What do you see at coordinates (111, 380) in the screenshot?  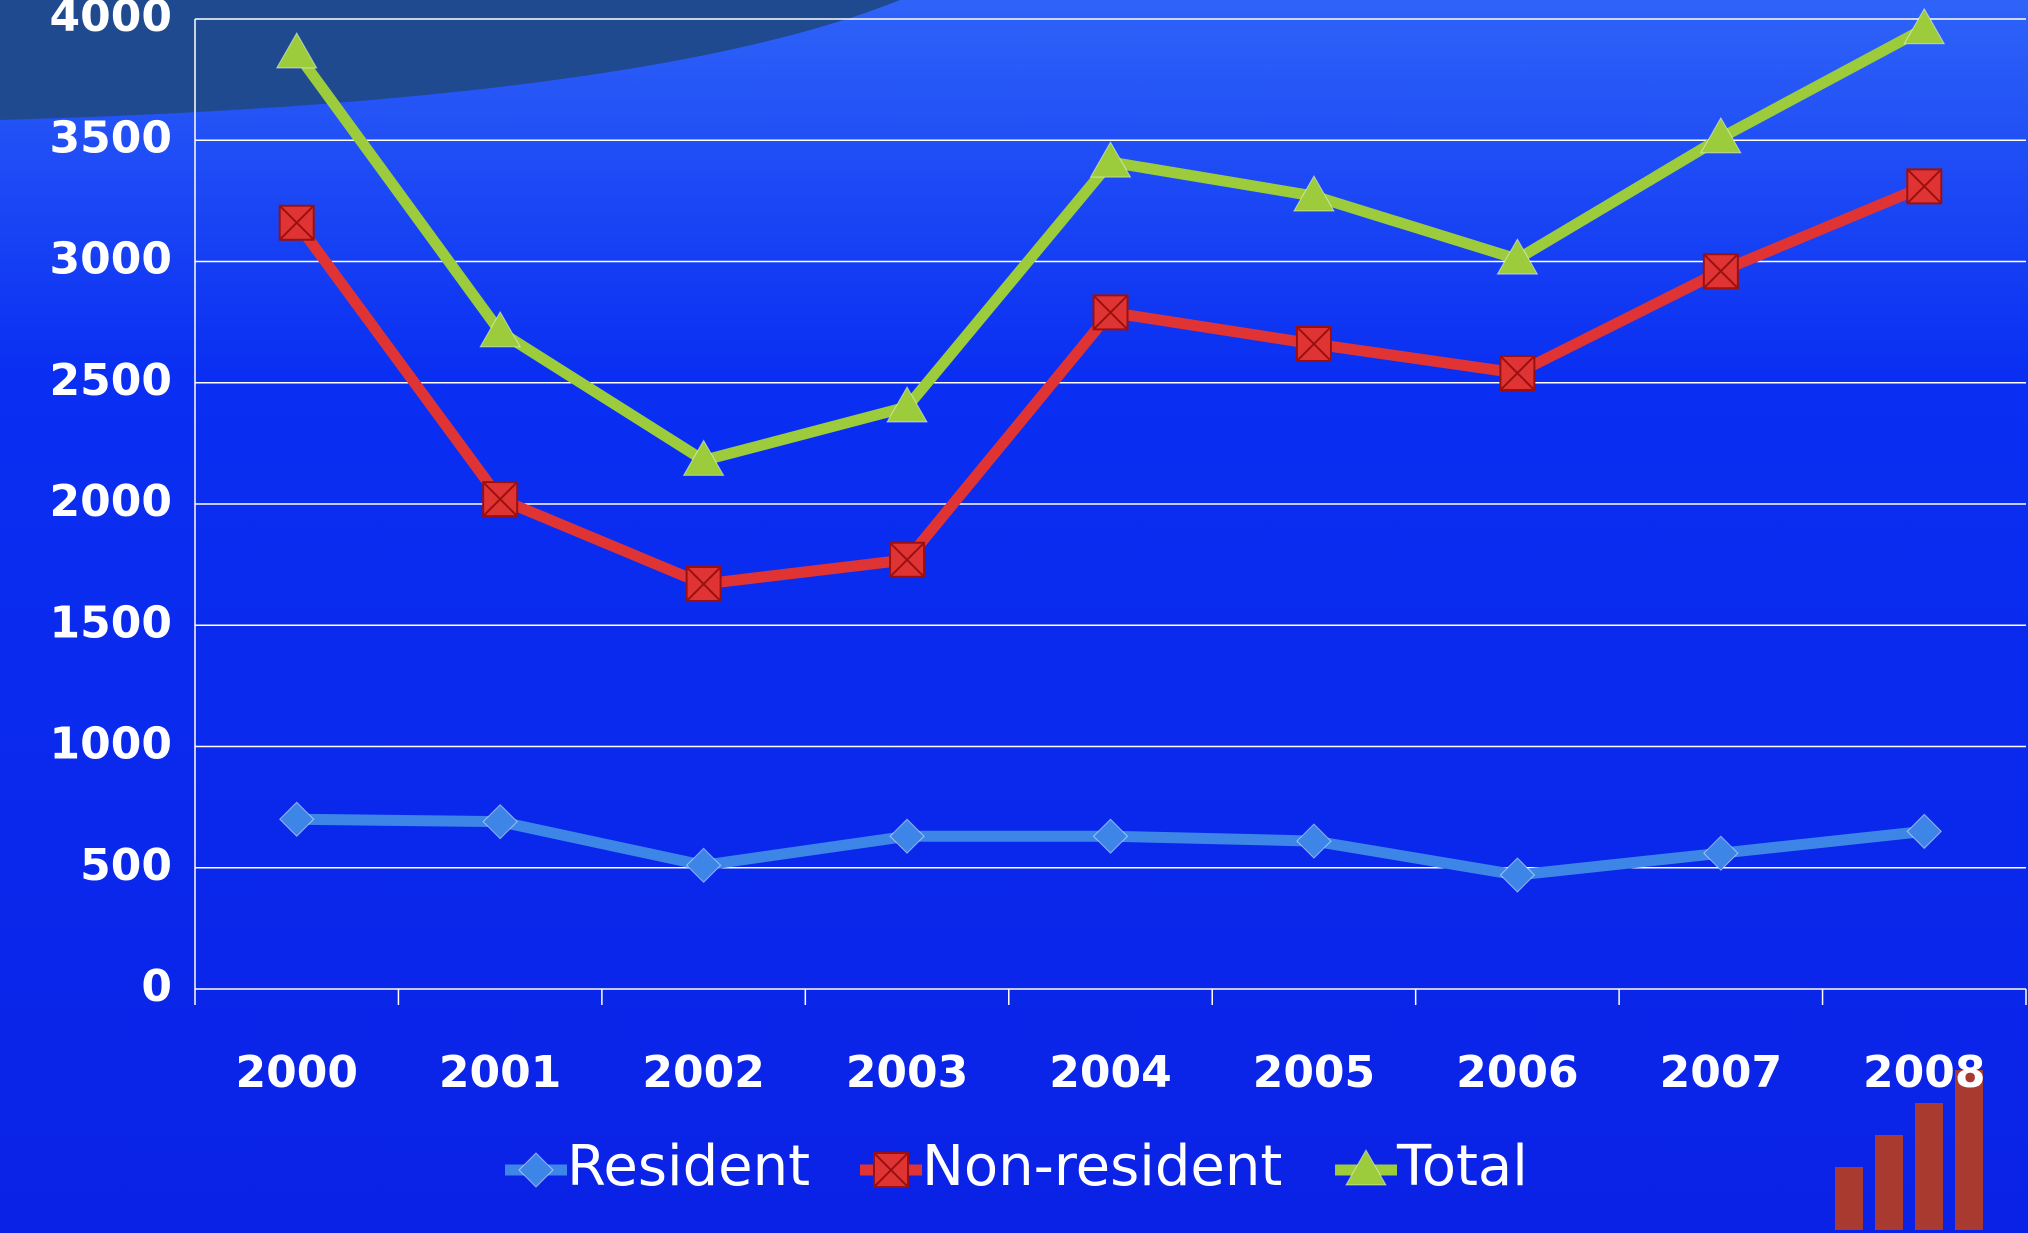 I see `y-tick-label: 2500` at bounding box center [111, 380].